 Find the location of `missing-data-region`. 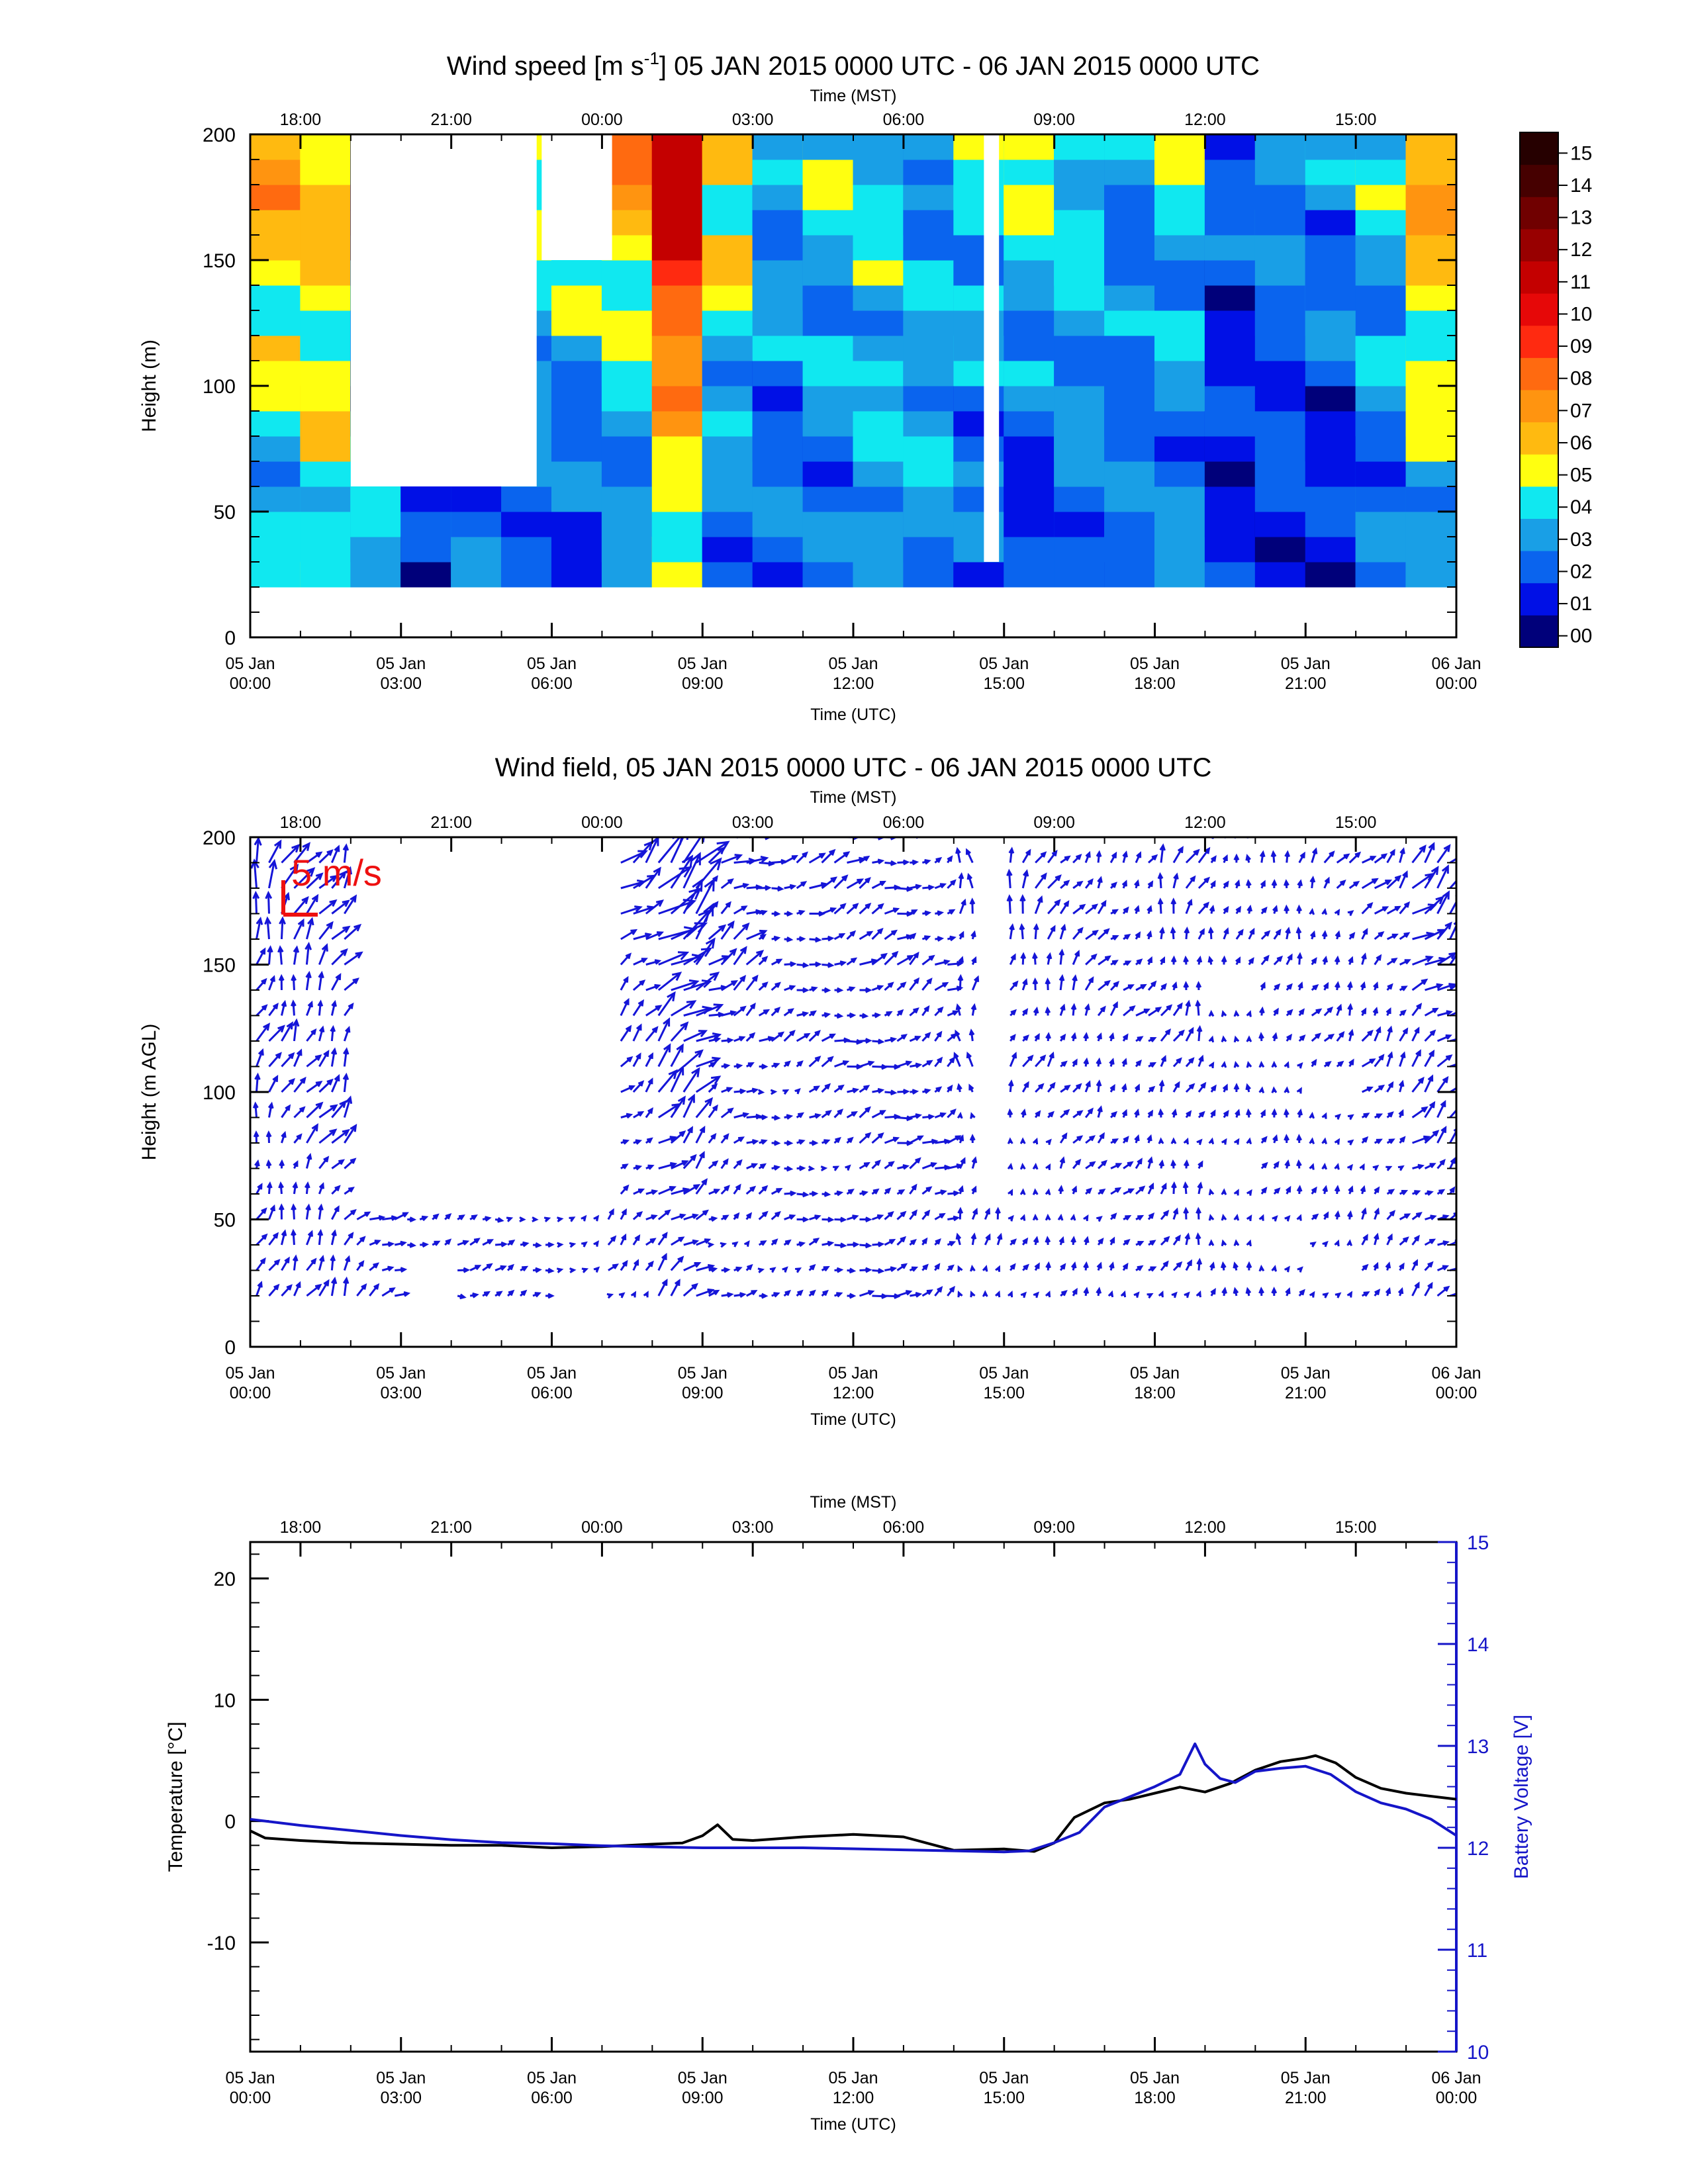

missing-data-region is located at coordinates (992, 348).